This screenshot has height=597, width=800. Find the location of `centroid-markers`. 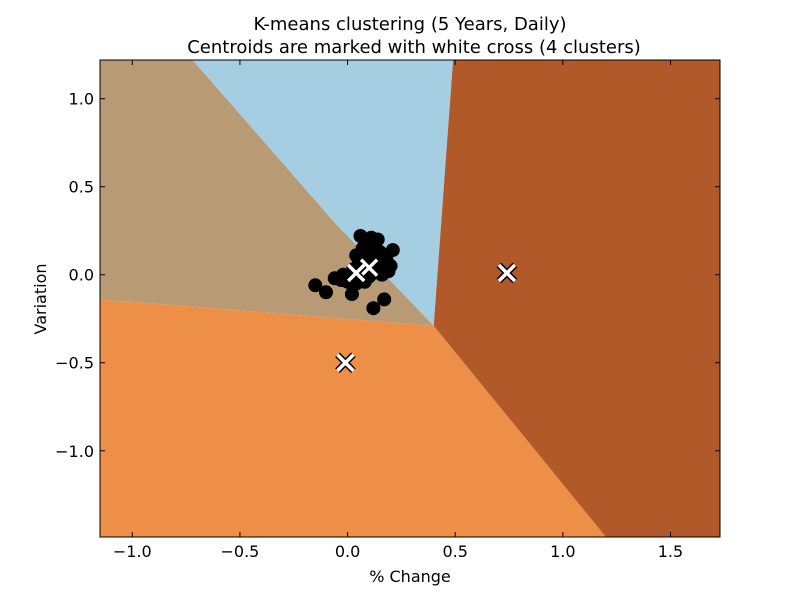

centroid-markers is located at coordinates (426, 315).